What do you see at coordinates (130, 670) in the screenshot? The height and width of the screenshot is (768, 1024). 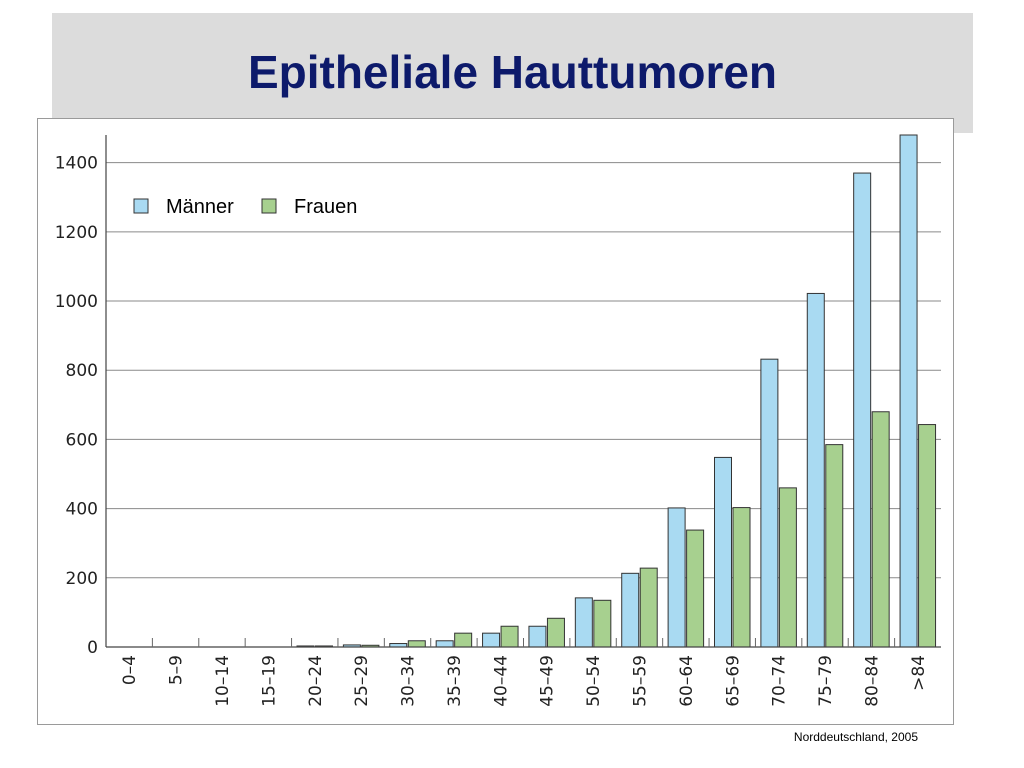 I see `x-tick-label: 0–4` at bounding box center [130, 670].